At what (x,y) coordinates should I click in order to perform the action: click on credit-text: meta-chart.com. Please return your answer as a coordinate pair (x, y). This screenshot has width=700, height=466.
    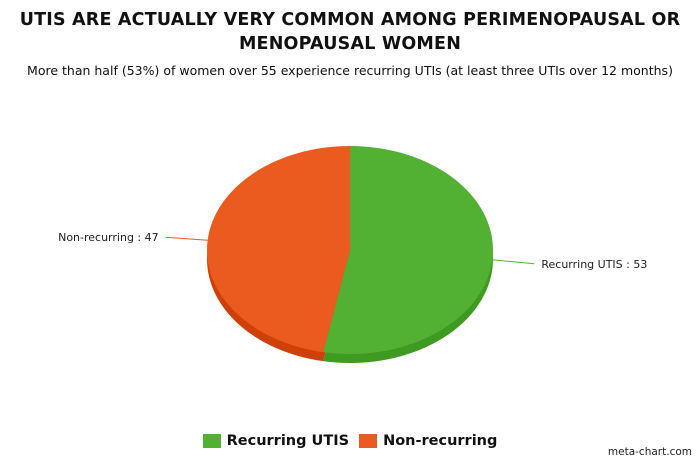
    Looking at the image, I should click on (649, 452).